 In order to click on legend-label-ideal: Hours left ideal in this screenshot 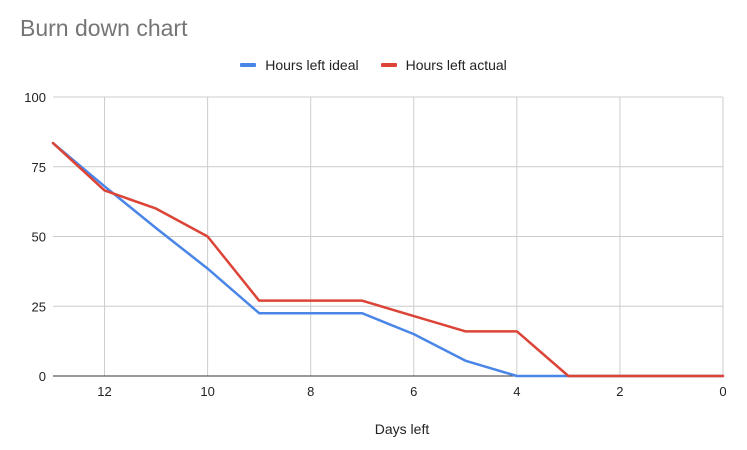, I will do `click(312, 65)`.